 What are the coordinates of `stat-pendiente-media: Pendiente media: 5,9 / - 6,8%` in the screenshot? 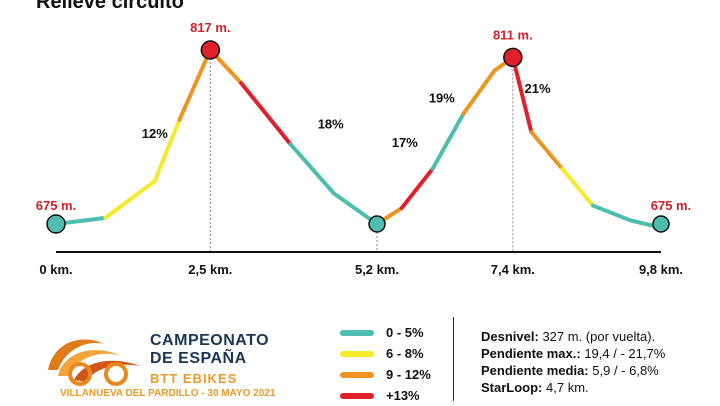 It's located at (573, 370).